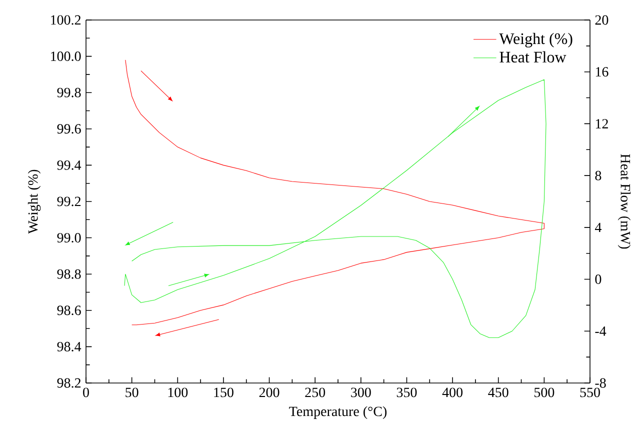  Describe the element at coordinates (598, 227) in the screenshot. I see `y2-tick-label: 4` at that location.